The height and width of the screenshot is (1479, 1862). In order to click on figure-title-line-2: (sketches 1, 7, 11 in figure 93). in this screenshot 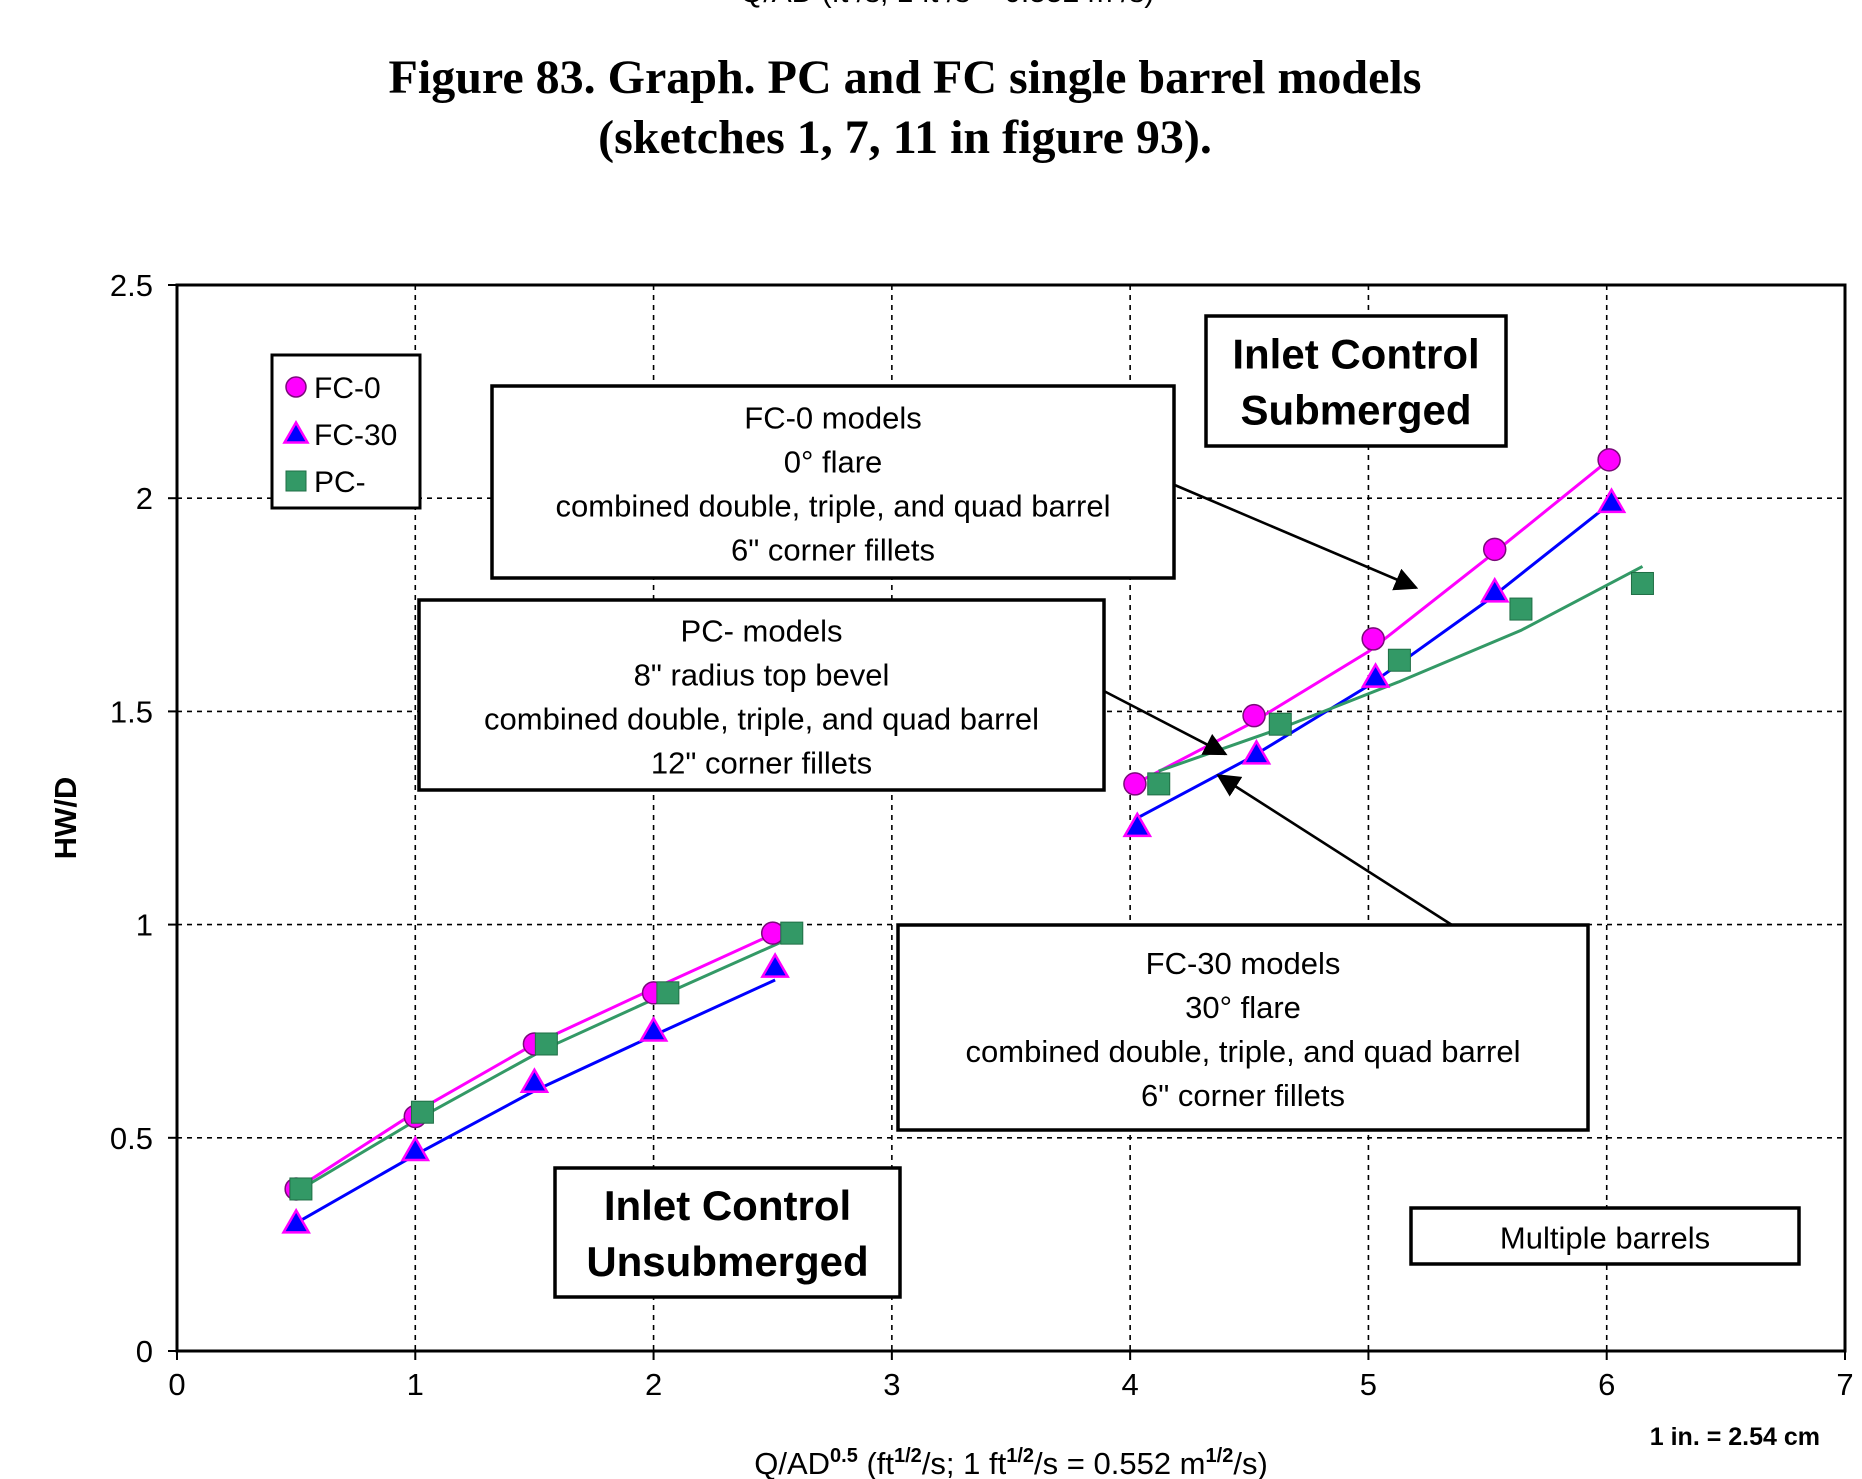, I will do `click(905, 137)`.